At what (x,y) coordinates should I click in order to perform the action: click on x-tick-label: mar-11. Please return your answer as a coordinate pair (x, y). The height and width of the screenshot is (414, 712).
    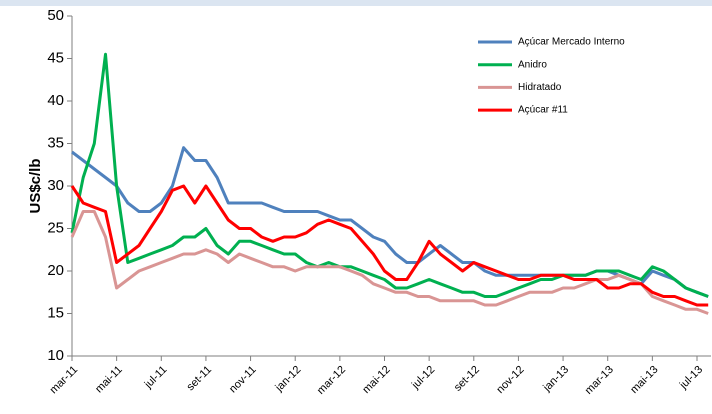
    Looking at the image, I should click on (64, 380).